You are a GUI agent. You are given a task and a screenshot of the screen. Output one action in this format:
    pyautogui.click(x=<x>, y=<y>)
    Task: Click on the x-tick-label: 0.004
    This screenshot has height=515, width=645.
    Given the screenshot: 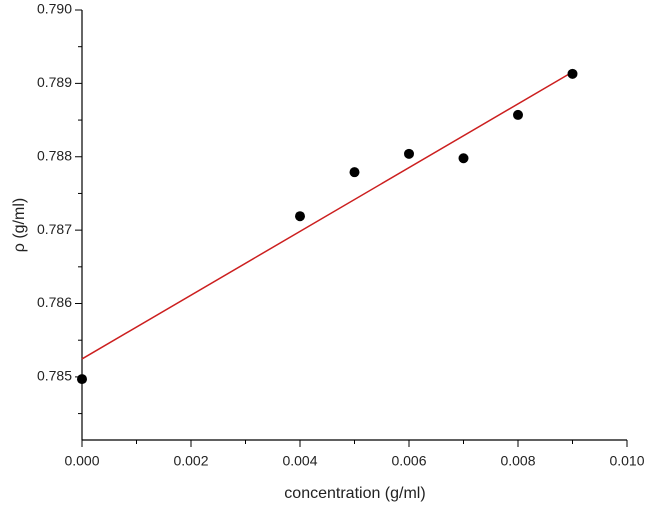 What is the action you would take?
    pyautogui.click(x=299, y=461)
    